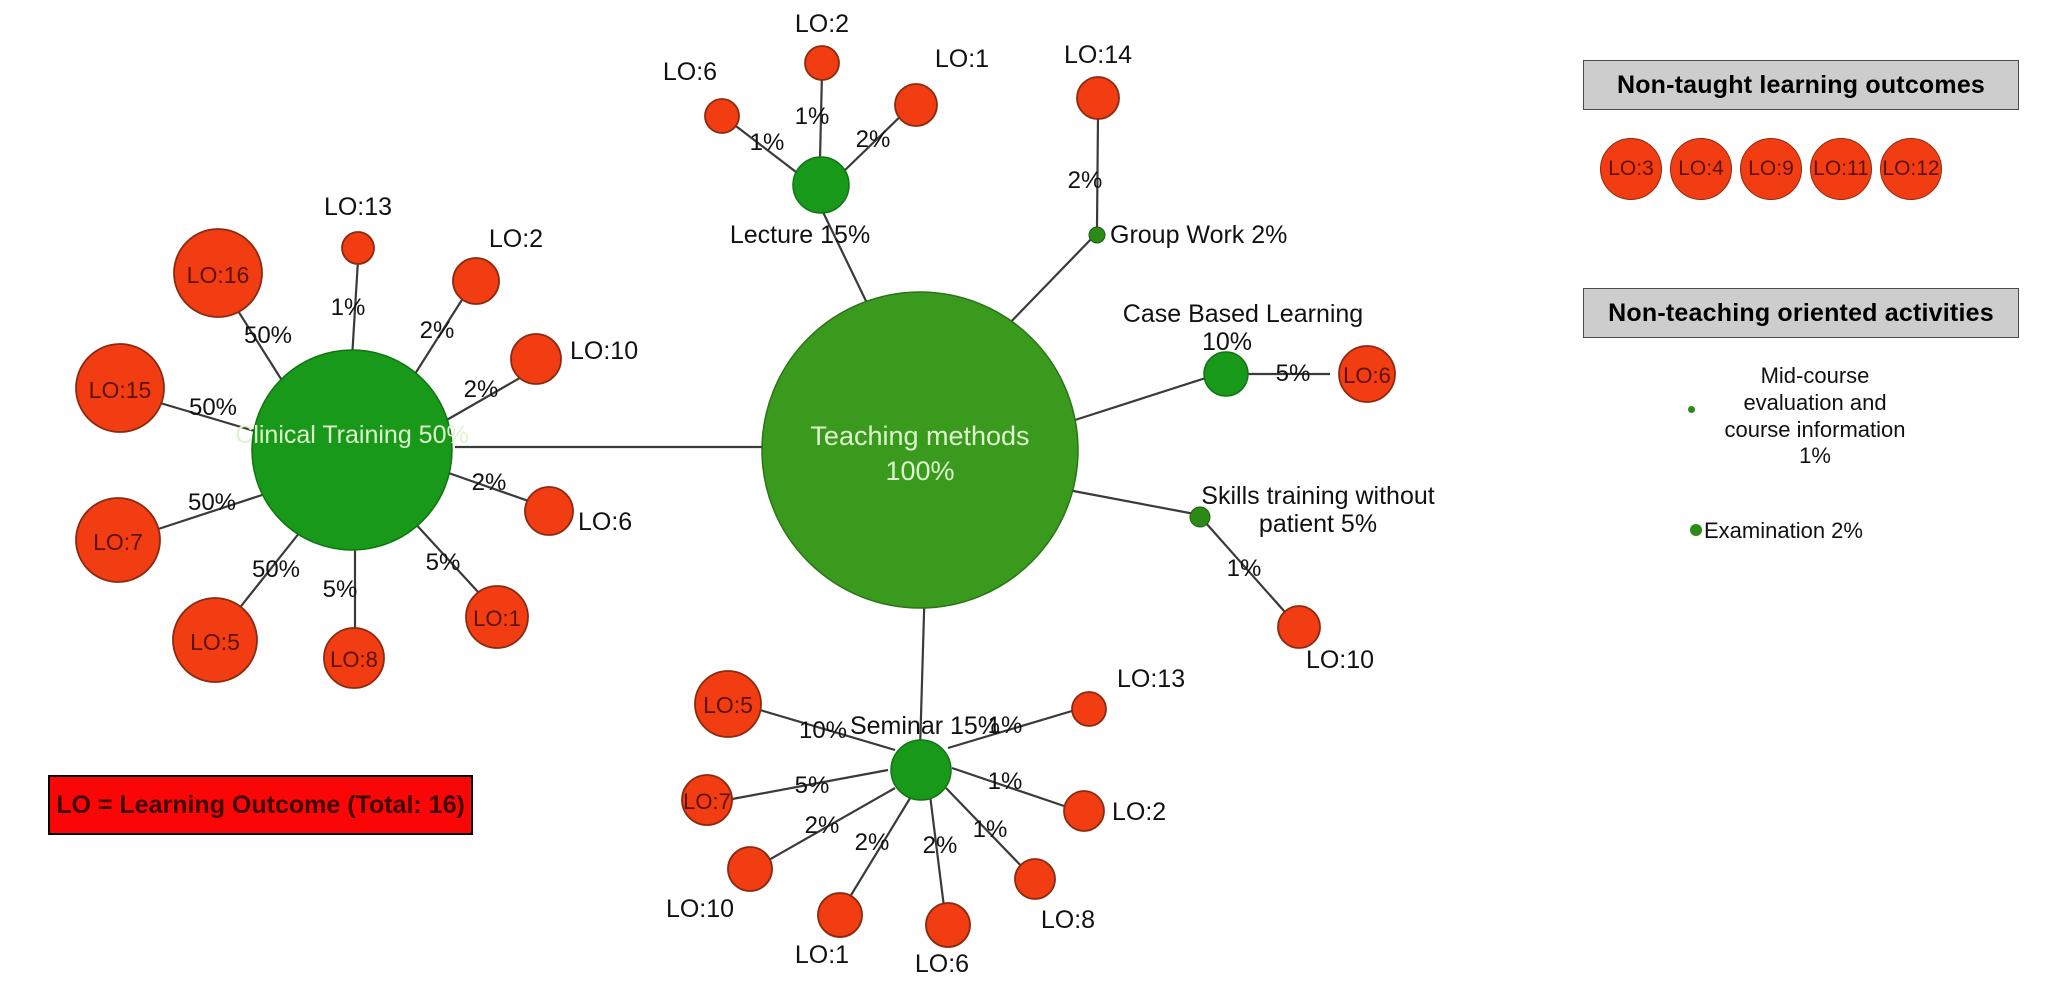 The height and width of the screenshot is (1001, 2059). Describe the element at coordinates (916, 105) in the screenshot. I see `node-lo-1-lec` at that location.